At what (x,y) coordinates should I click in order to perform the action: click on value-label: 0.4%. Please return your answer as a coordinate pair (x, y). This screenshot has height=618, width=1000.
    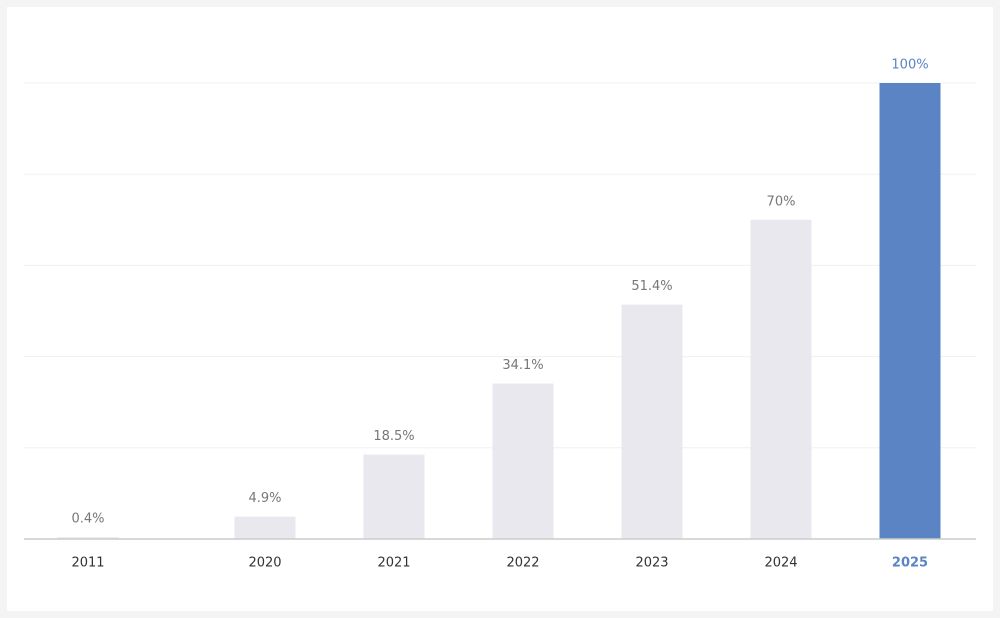
    Looking at the image, I should click on (87, 519).